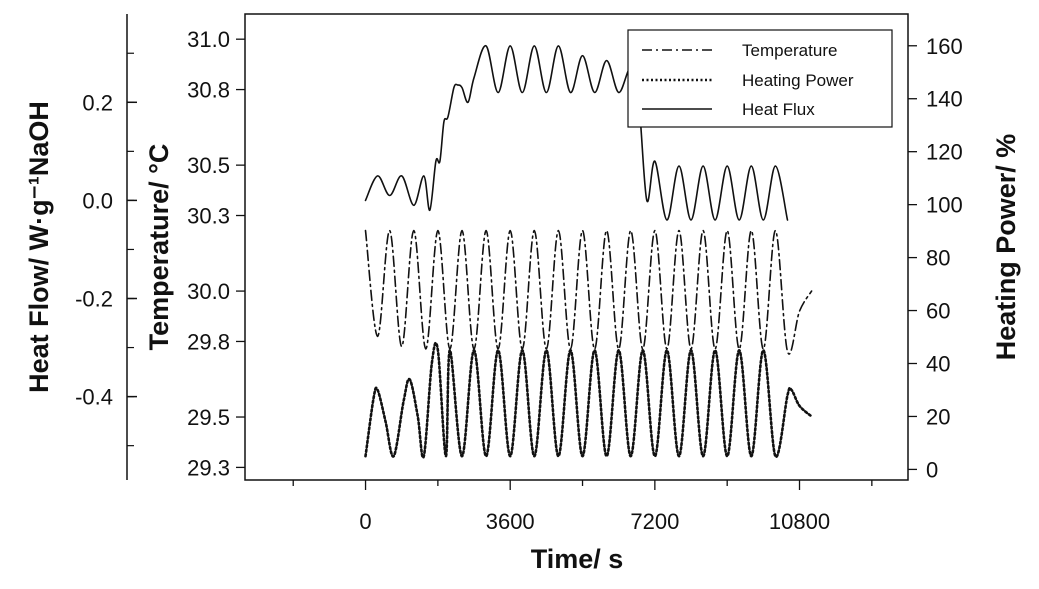 The height and width of the screenshot is (589, 1039). What do you see at coordinates (208, 467) in the screenshot?
I see `temperature-tick-label: 29.3` at bounding box center [208, 467].